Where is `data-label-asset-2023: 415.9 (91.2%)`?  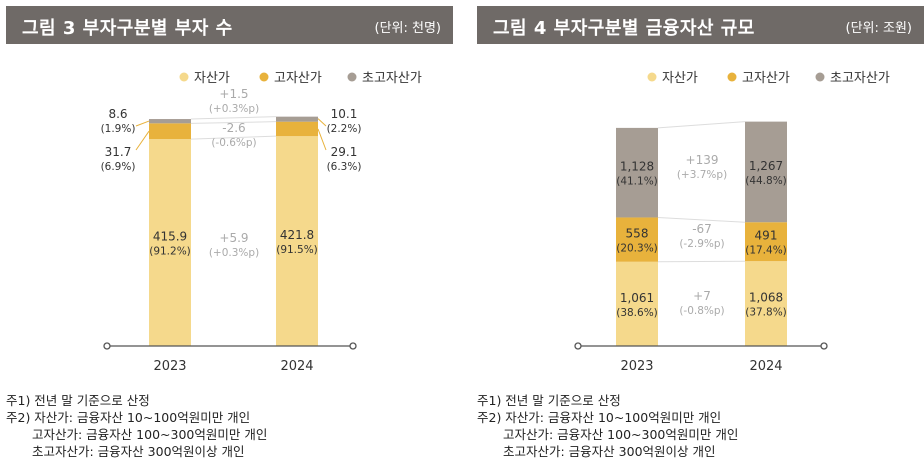
data-label-asset-2023: 415.9 (91.2%) is located at coordinates (170, 244).